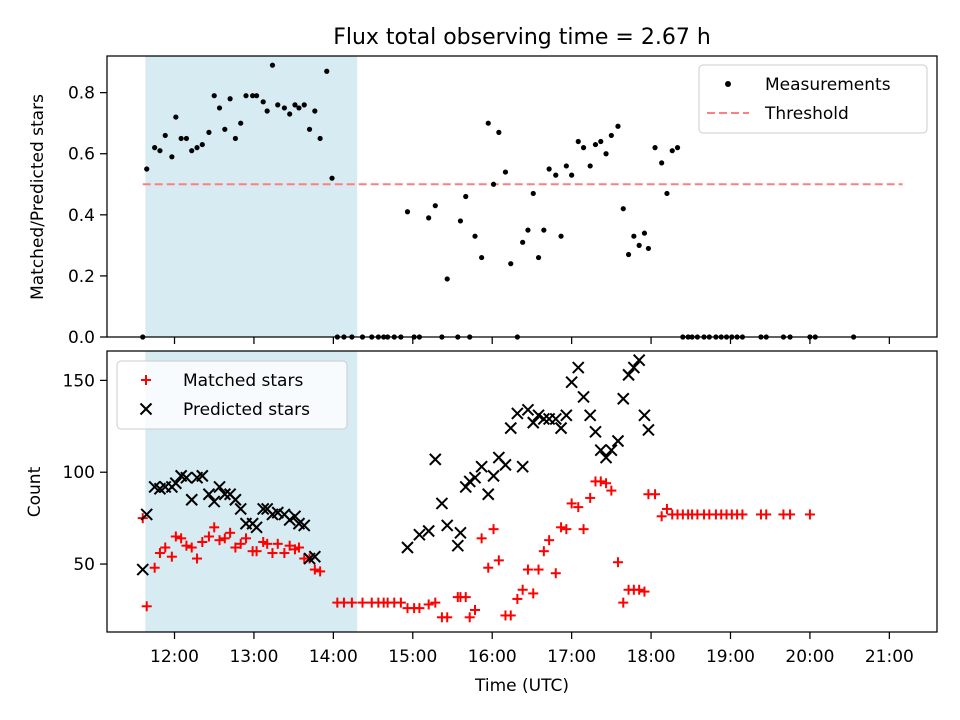 Image resolution: width=960 pixels, height=720 pixels. I want to click on y-tick-label: 0.8, so click(81, 94).